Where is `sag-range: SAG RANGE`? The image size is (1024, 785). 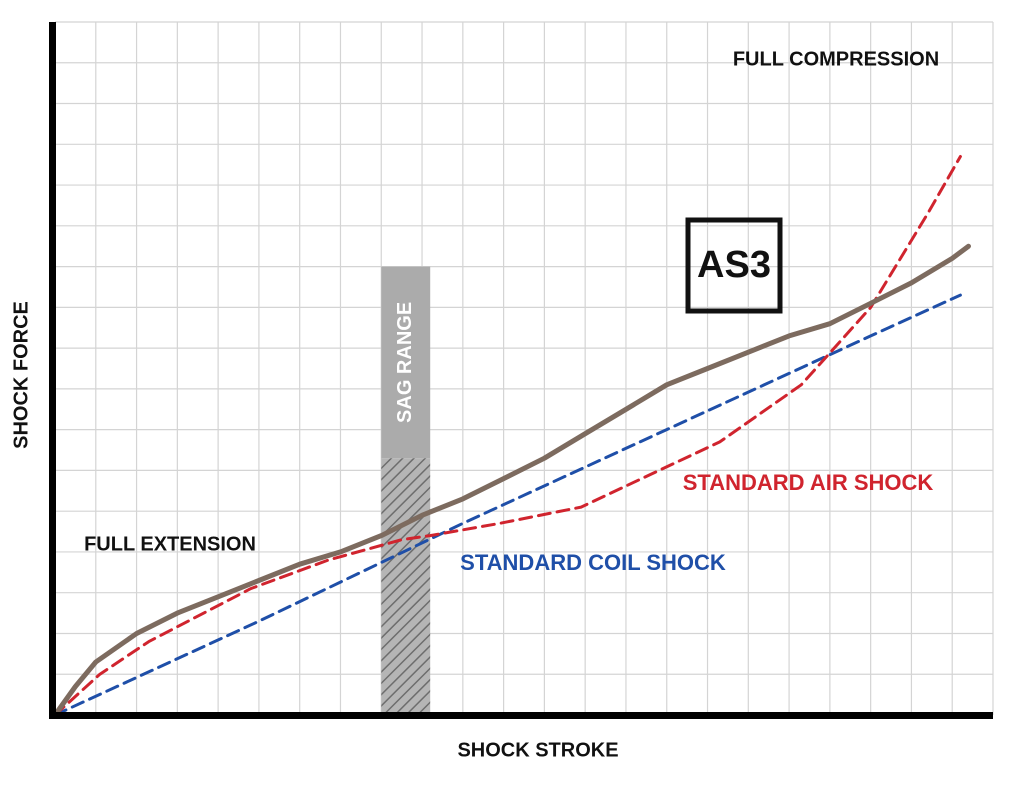 sag-range: SAG RANGE is located at coordinates (406, 490).